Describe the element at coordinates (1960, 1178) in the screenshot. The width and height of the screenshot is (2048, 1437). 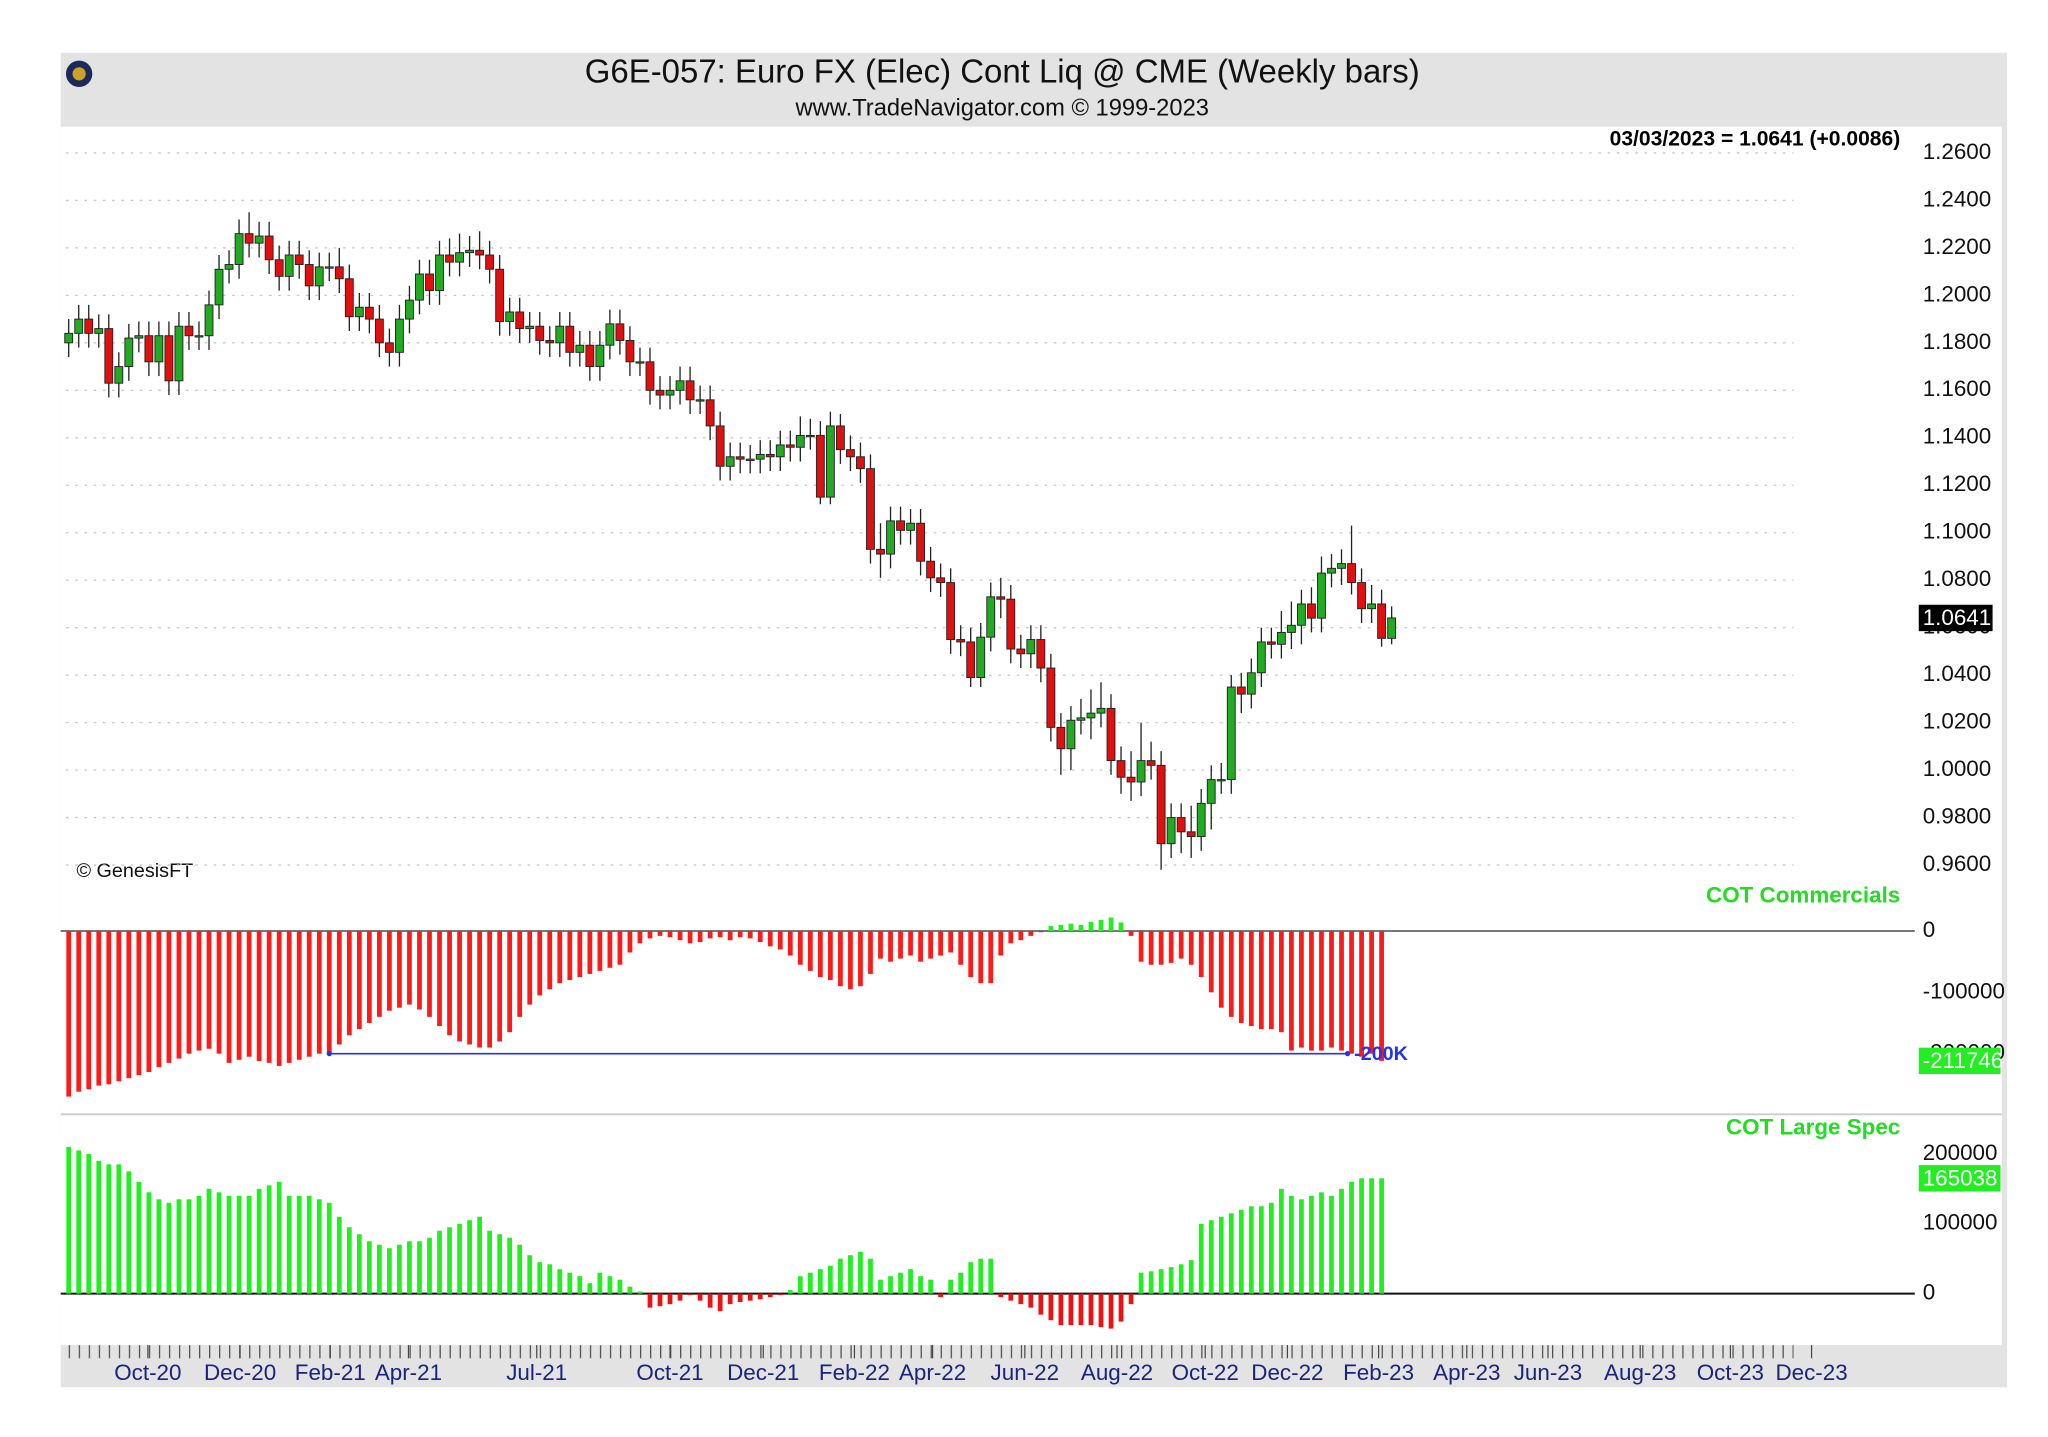
I see `last-value-label: 165038` at that location.